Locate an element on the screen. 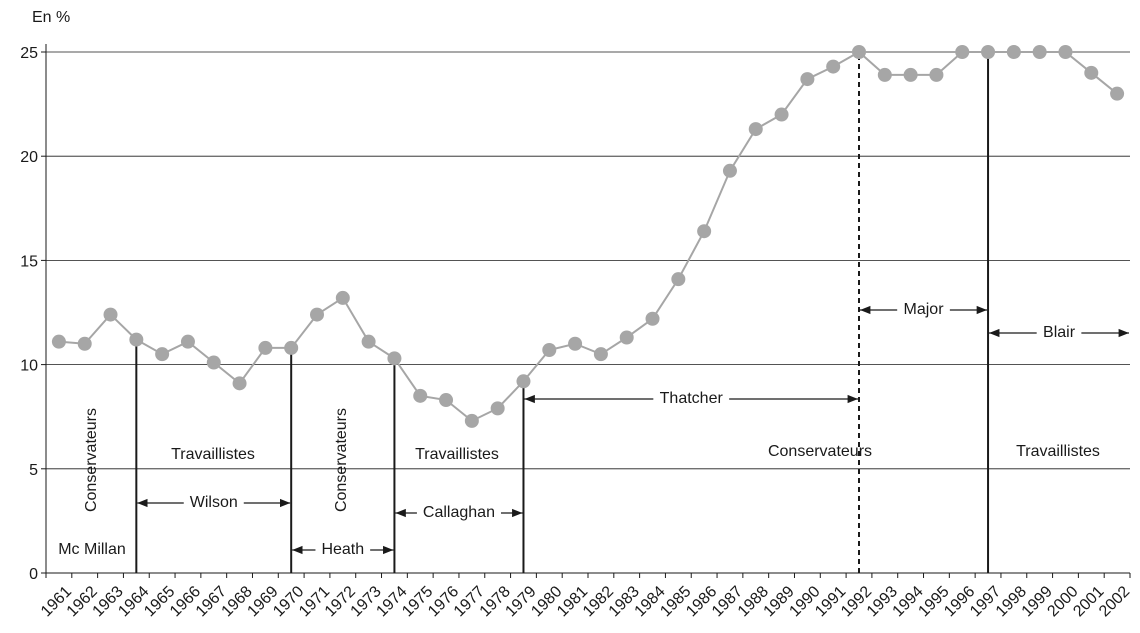  x-tick-label: 2002 is located at coordinates (1114, 601).